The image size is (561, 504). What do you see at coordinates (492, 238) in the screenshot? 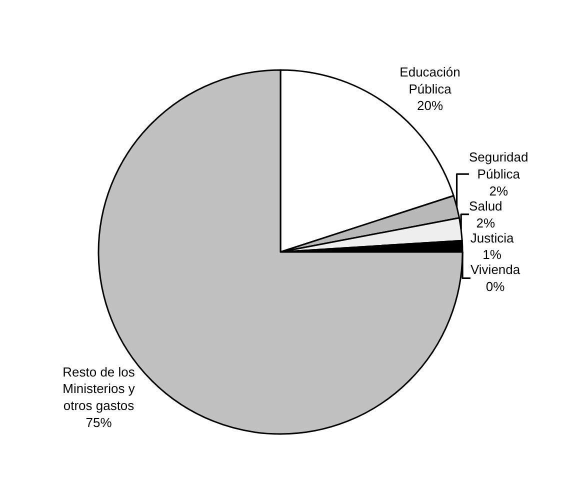
I see `slice-label: Justicia` at bounding box center [492, 238].